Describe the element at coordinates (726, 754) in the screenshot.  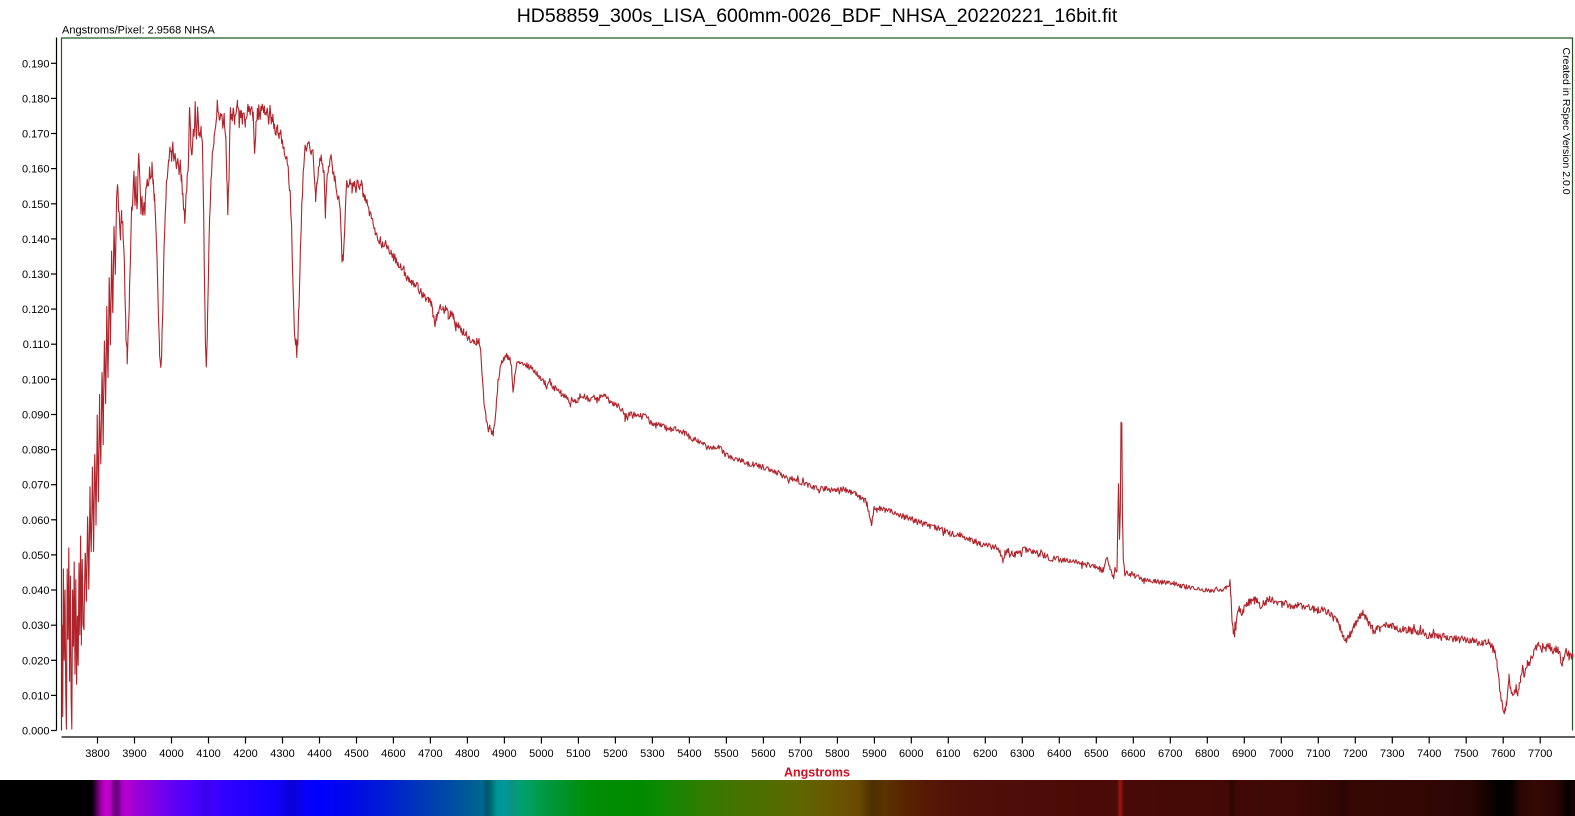
I see `svg-text: 5500` at that location.